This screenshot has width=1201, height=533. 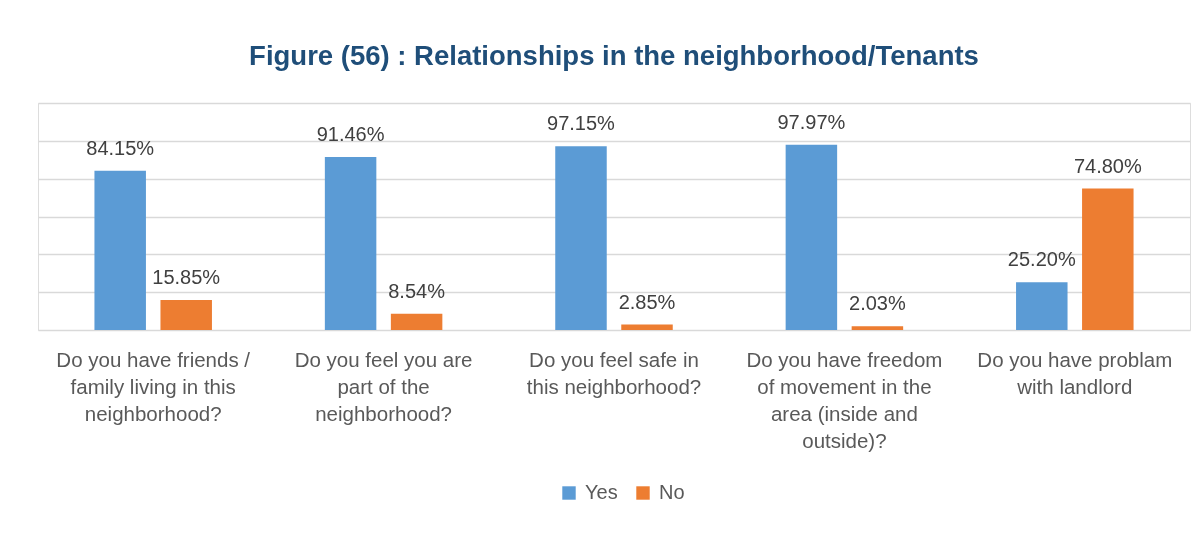 I want to click on data-label: 2.03%, so click(x=877, y=303).